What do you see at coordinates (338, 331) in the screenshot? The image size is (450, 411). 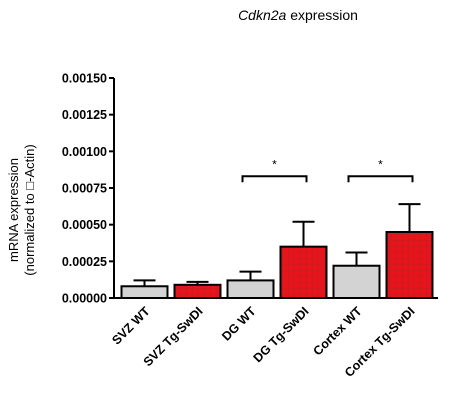 I see `x-tick-label: Cortex WT` at bounding box center [338, 331].